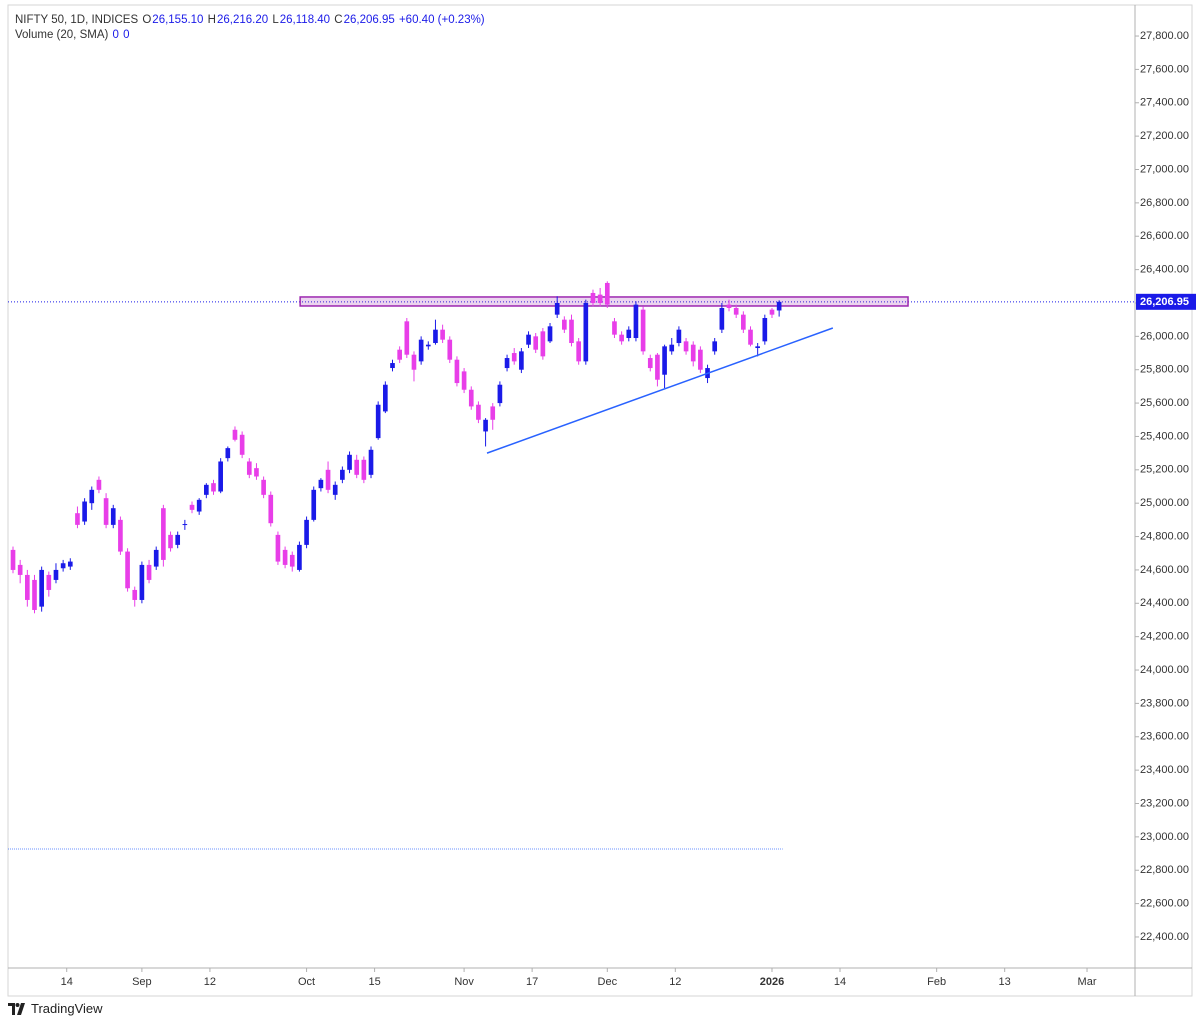 This screenshot has height=1025, width=1200. I want to click on x-tick-label: 14, so click(840, 982).